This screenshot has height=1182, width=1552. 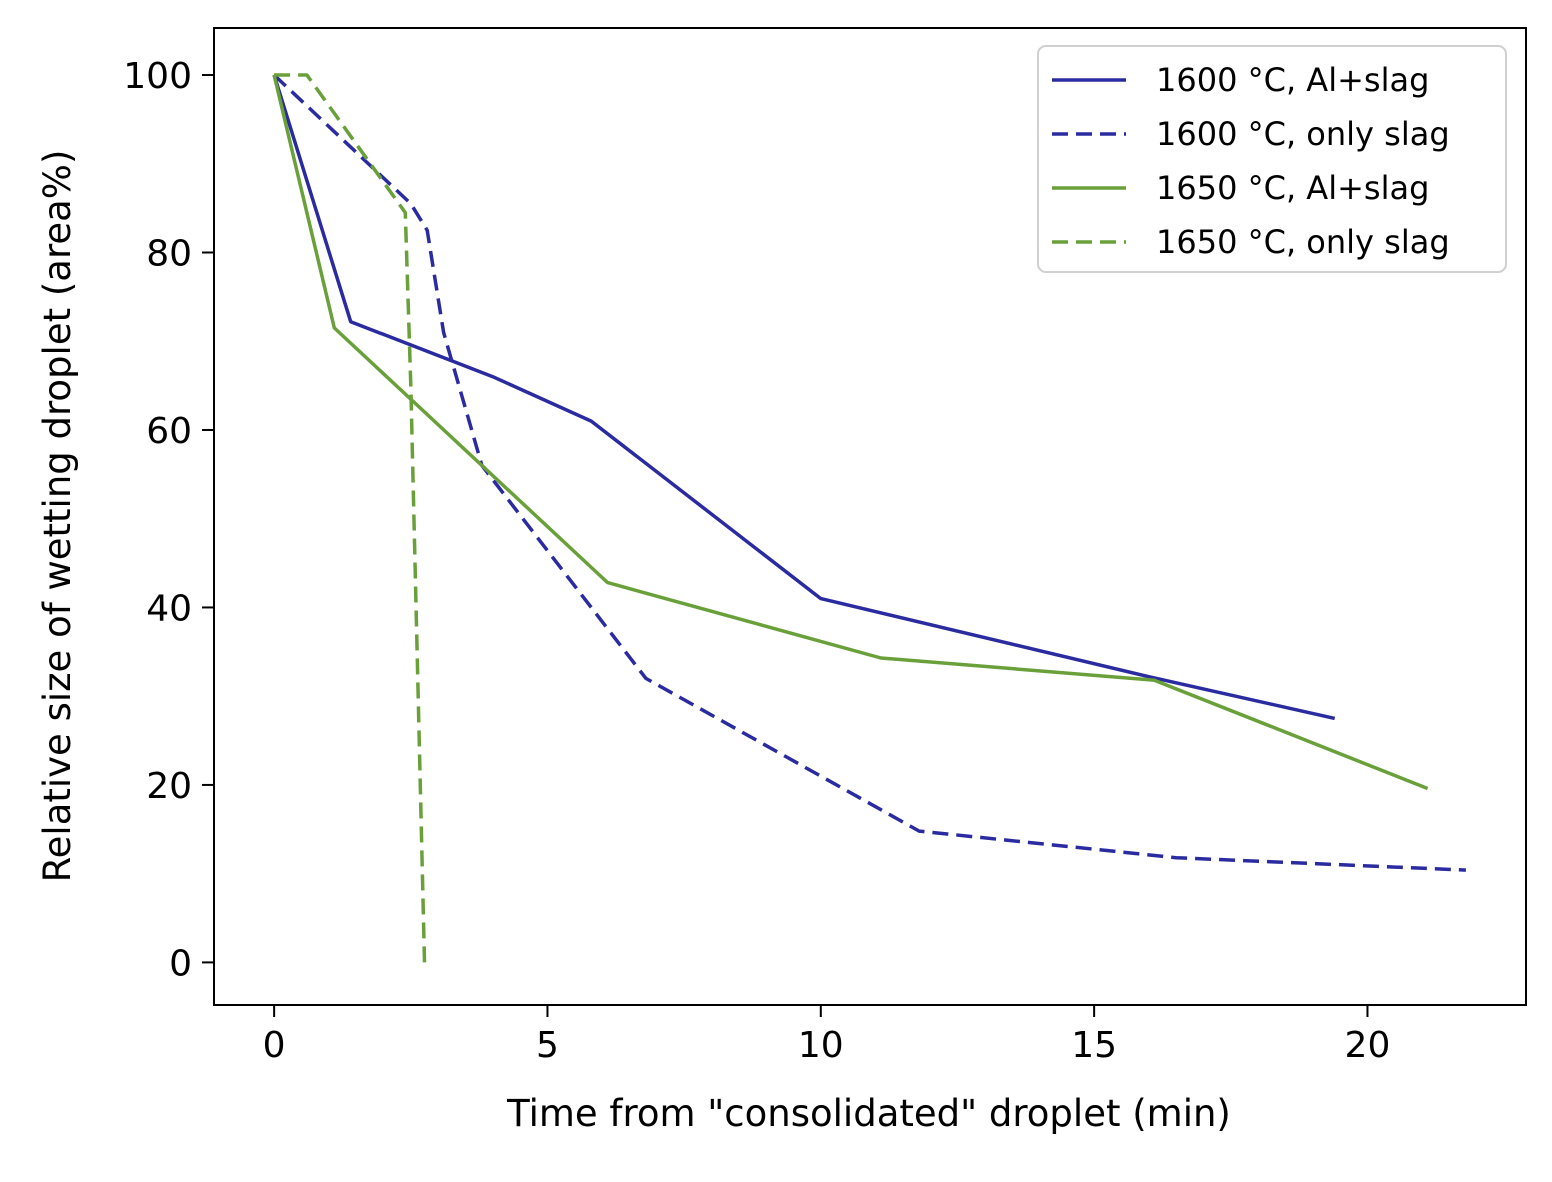 What do you see at coordinates (169, 786) in the screenshot?
I see `y-tick-label: 20` at bounding box center [169, 786].